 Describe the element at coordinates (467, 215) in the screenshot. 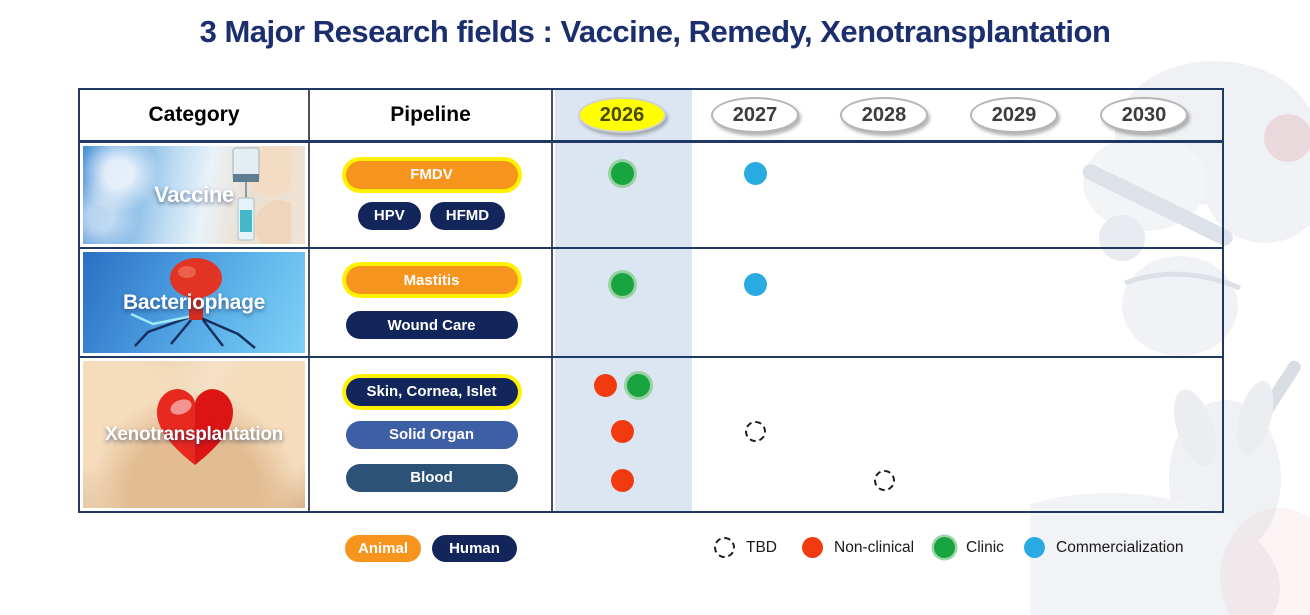

I see `pipeline-pill-hfmd: HFMD` at that location.